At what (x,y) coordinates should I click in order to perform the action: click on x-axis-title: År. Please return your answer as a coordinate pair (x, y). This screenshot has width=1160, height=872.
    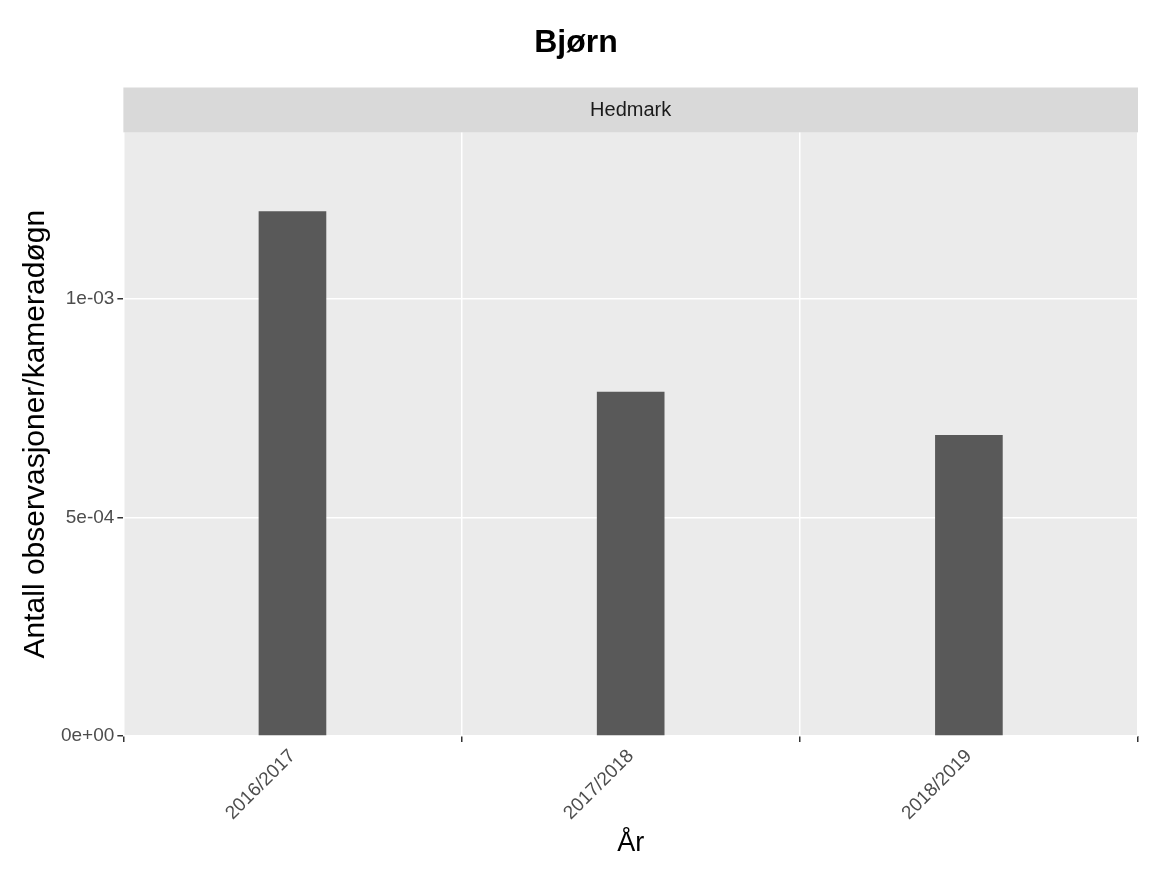
    Looking at the image, I should click on (631, 842).